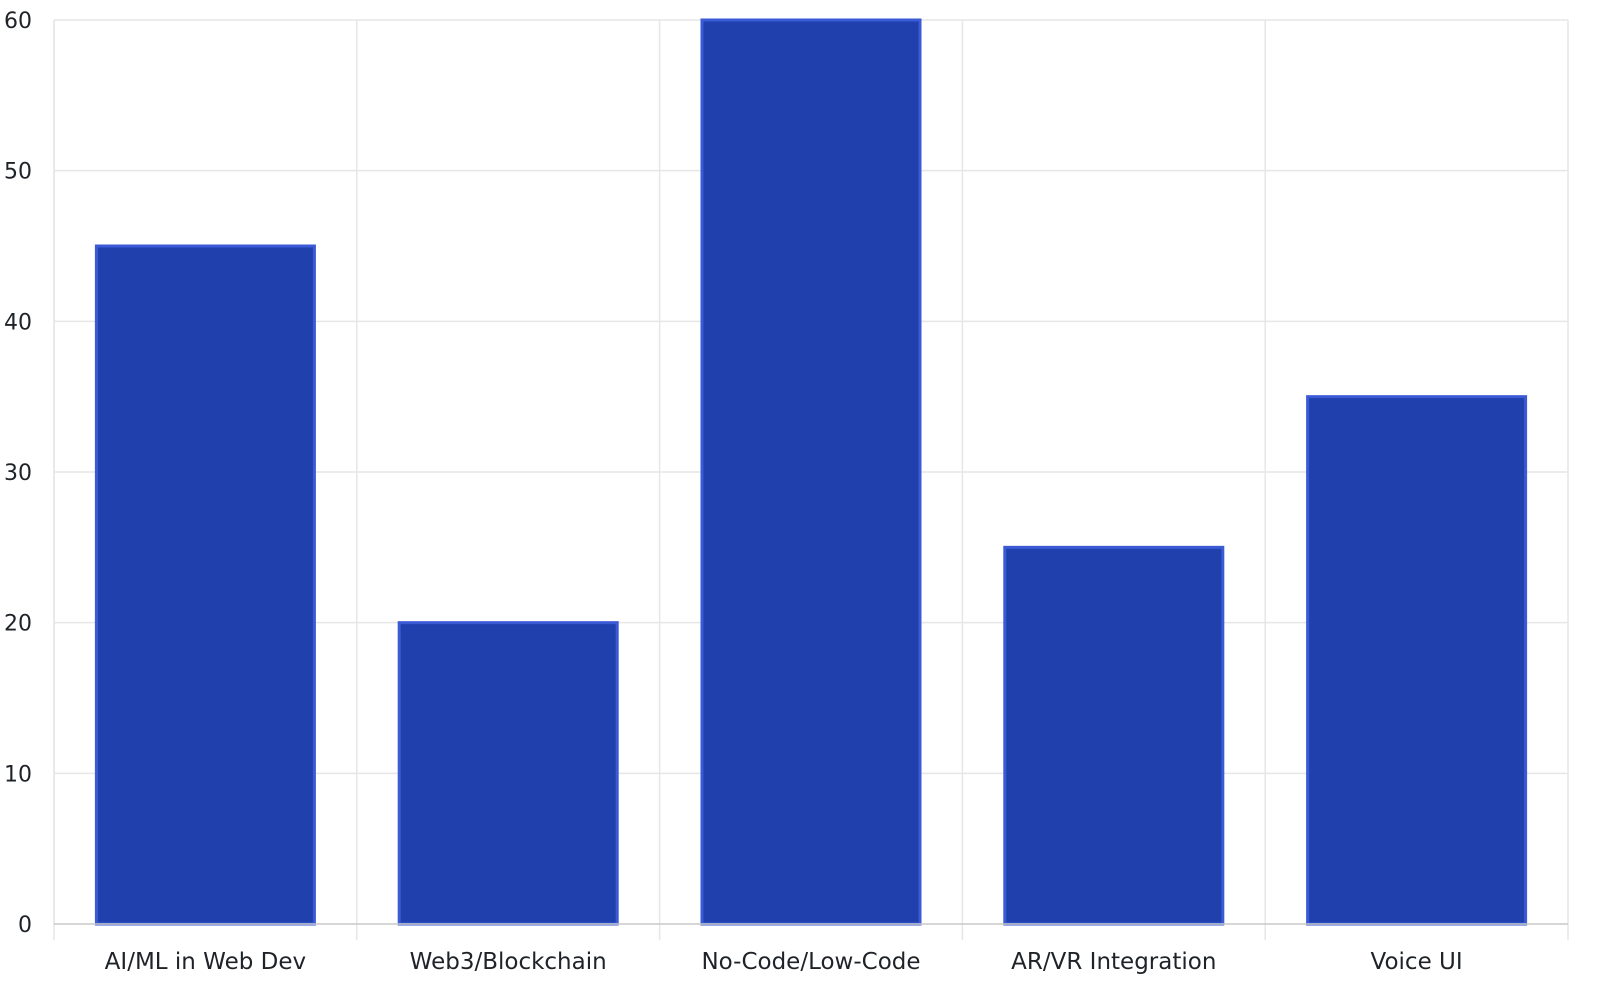 The image size is (1600, 1000). Describe the element at coordinates (1417, 962) in the screenshot. I see `x-tick-label: Voice UI` at that location.